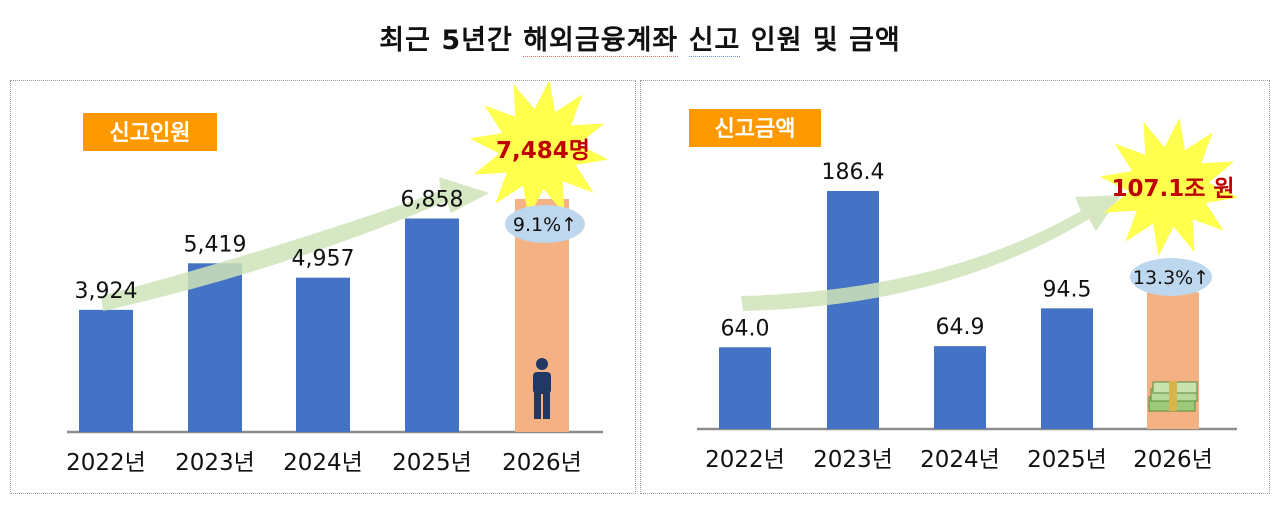  What do you see at coordinates (714, 41) in the screenshot?
I see `title-part: 신고` at bounding box center [714, 41].